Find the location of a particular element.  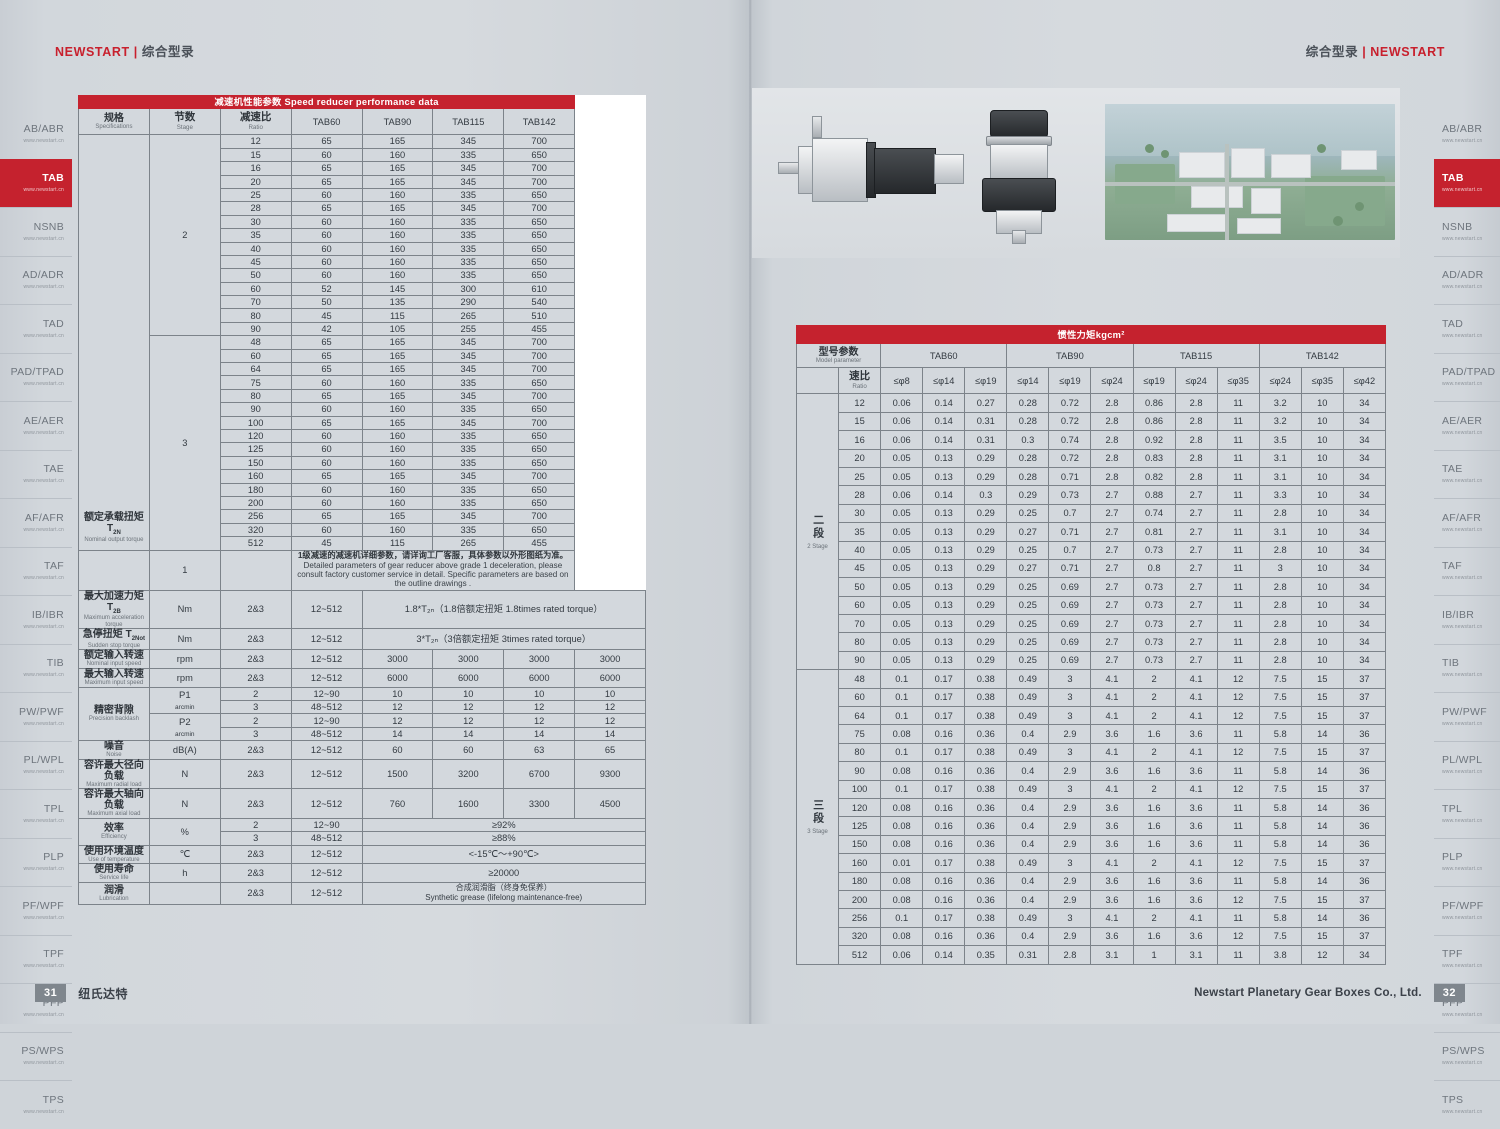

inertia-value: 37 is located at coordinates (1364, 789).